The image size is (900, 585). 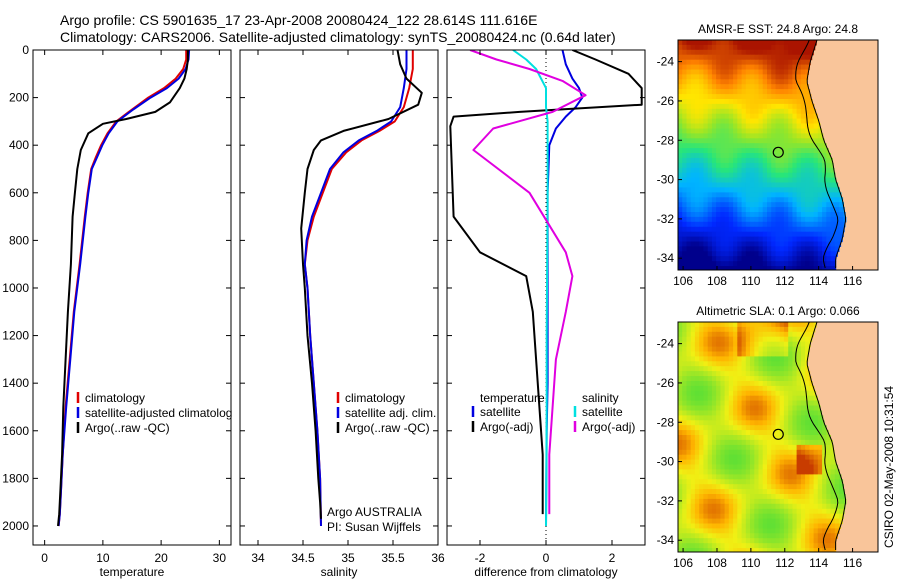 I want to click on legend-heading: temperature, so click(x=512, y=398).